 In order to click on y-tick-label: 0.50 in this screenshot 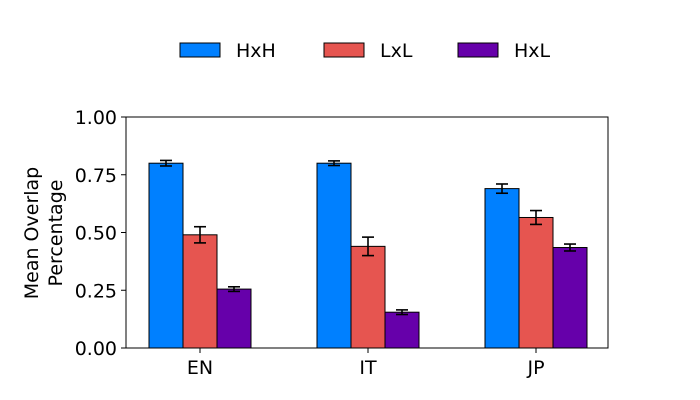, I will do `click(96, 234)`.